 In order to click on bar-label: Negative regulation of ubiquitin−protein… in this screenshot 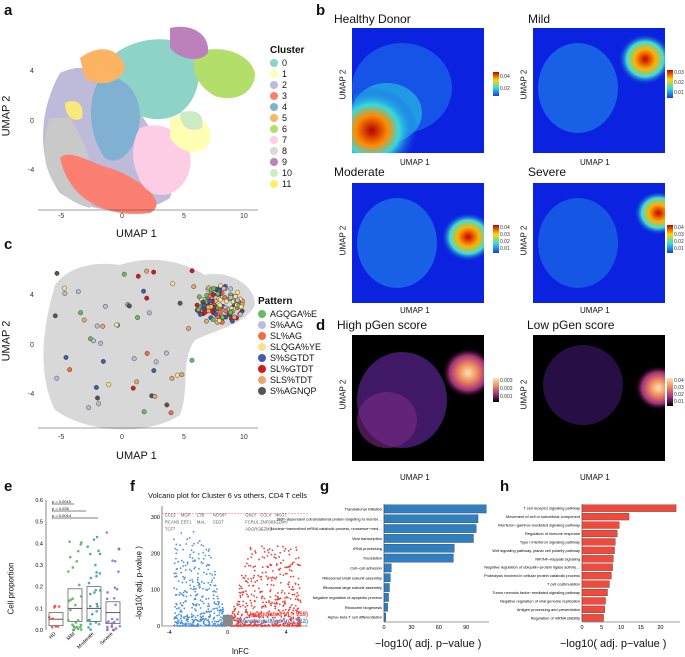, I will do `click(532, 567)`.